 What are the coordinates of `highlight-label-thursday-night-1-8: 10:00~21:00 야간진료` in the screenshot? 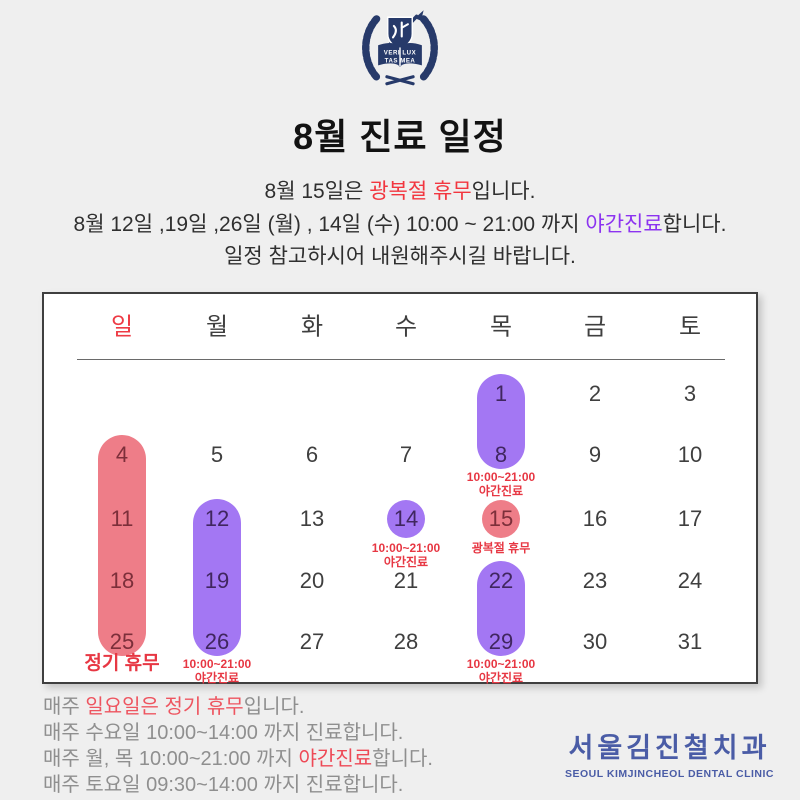 It's located at (501, 484).